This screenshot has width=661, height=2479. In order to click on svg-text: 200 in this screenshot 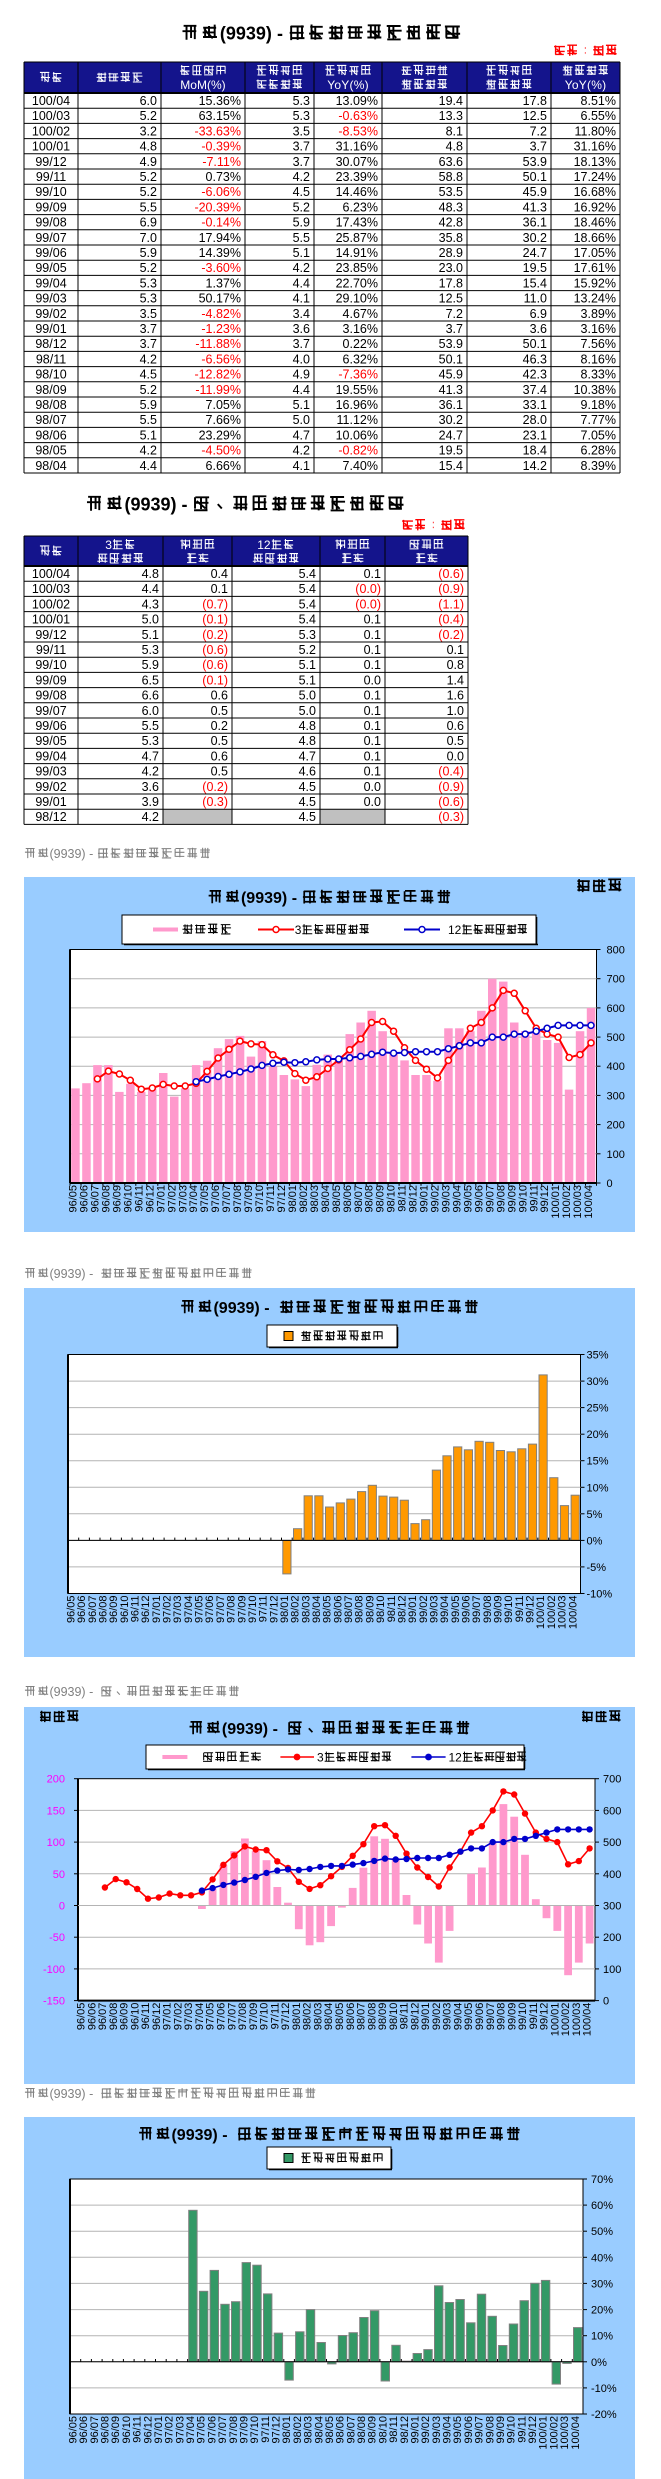, I will do `click(616, 1126)`.